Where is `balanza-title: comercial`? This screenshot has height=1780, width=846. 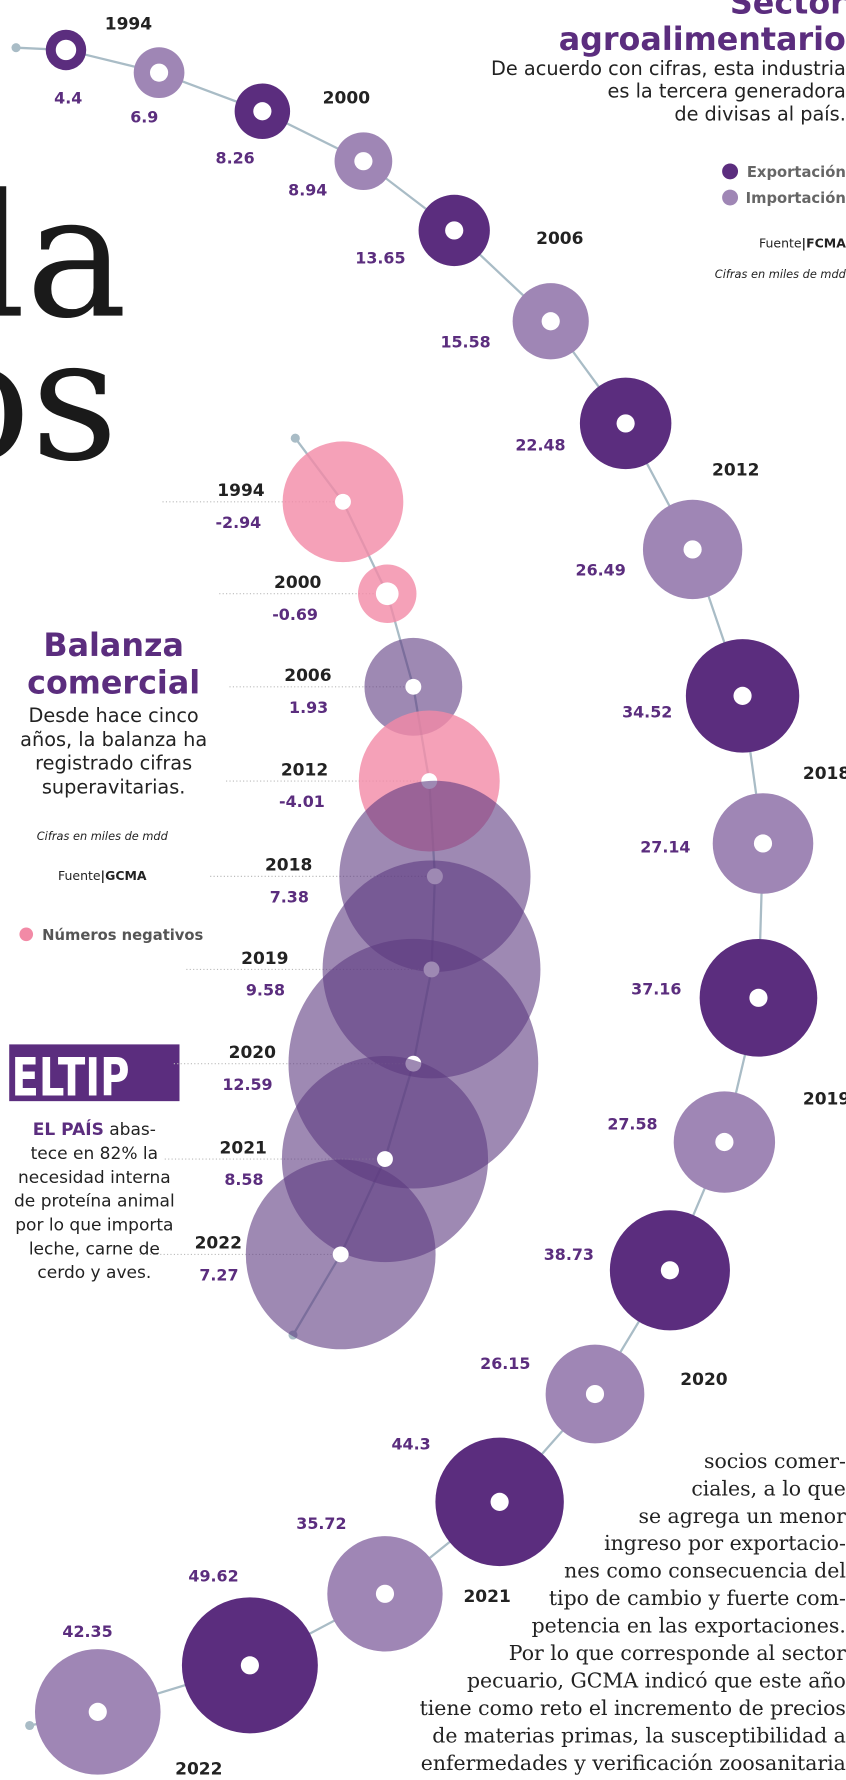
balanza-title: comercial is located at coordinates (113, 684).